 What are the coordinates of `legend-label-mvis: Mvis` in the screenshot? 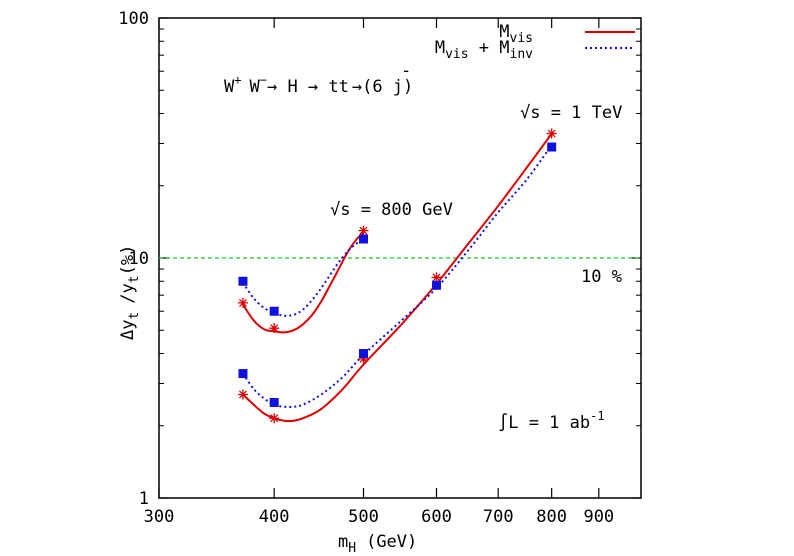 It's located at (516, 34).